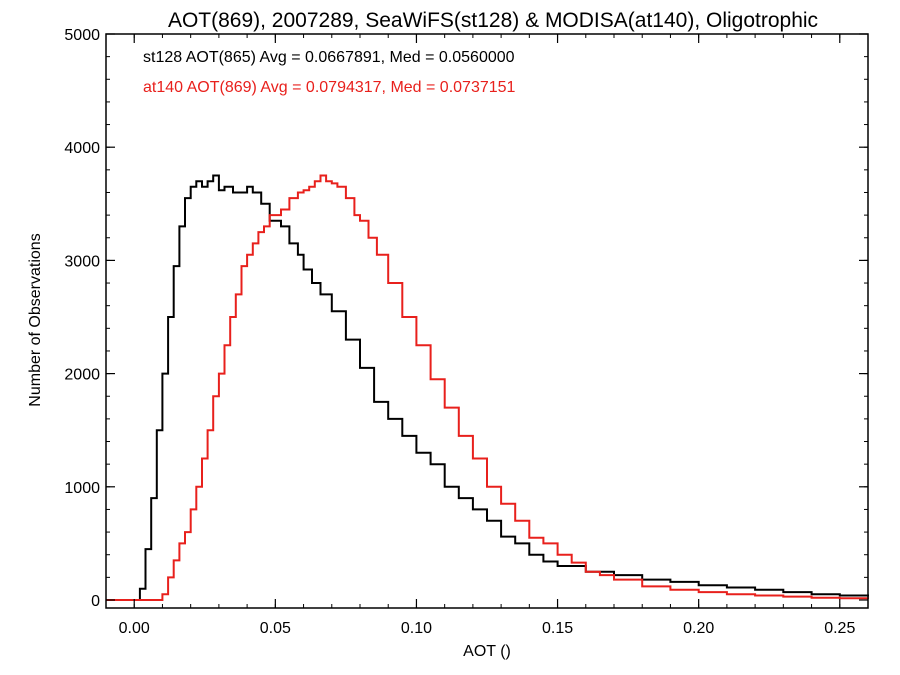  Describe the element at coordinates (95, 601) in the screenshot. I see `y-tick-label: 0` at that location.